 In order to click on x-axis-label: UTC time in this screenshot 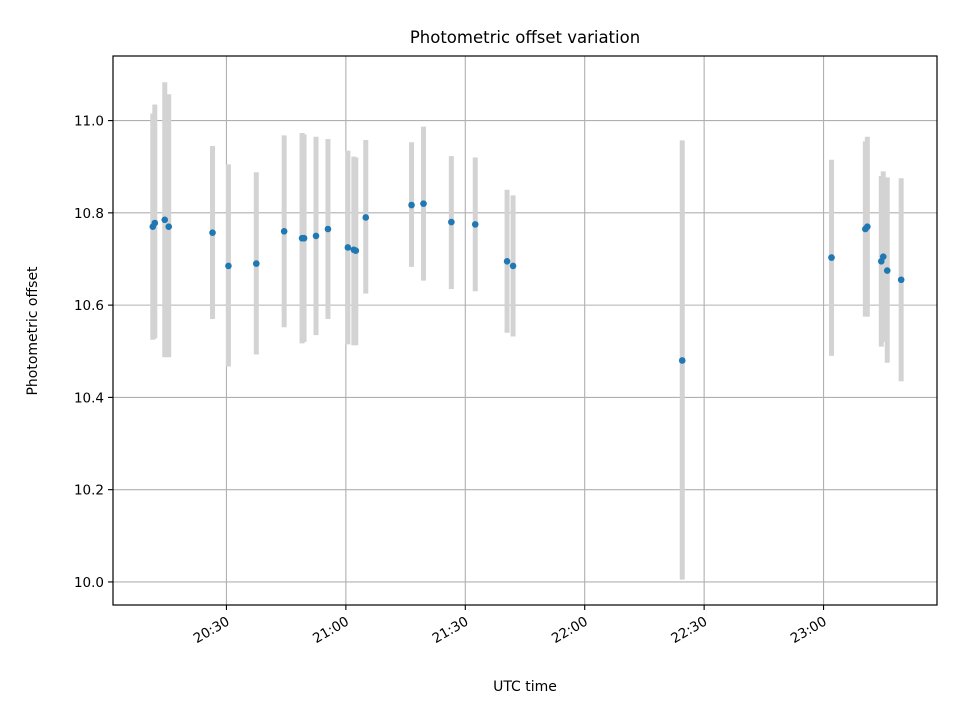, I will do `click(525, 687)`.